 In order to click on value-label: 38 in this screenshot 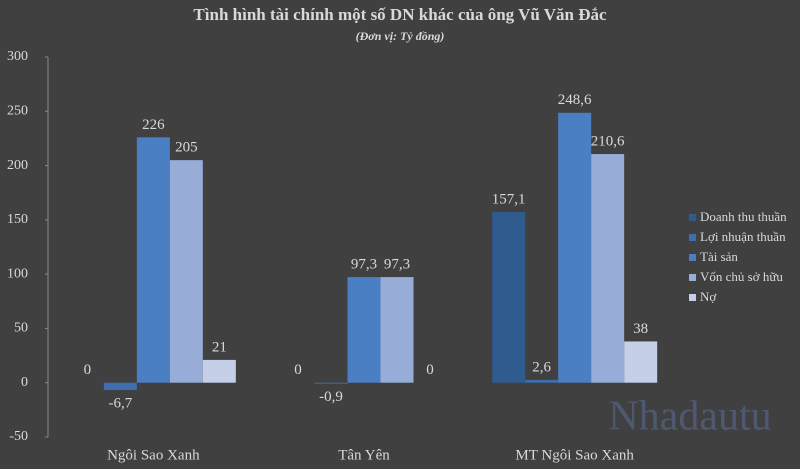, I will do `click(640, 329)`.